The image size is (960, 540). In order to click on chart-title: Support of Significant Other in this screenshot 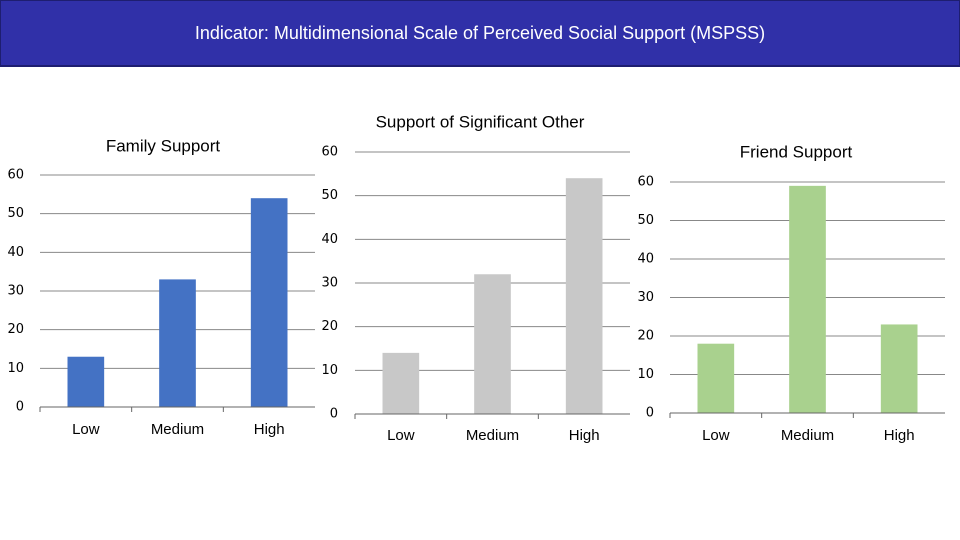, I will do `click(480, 121)`.